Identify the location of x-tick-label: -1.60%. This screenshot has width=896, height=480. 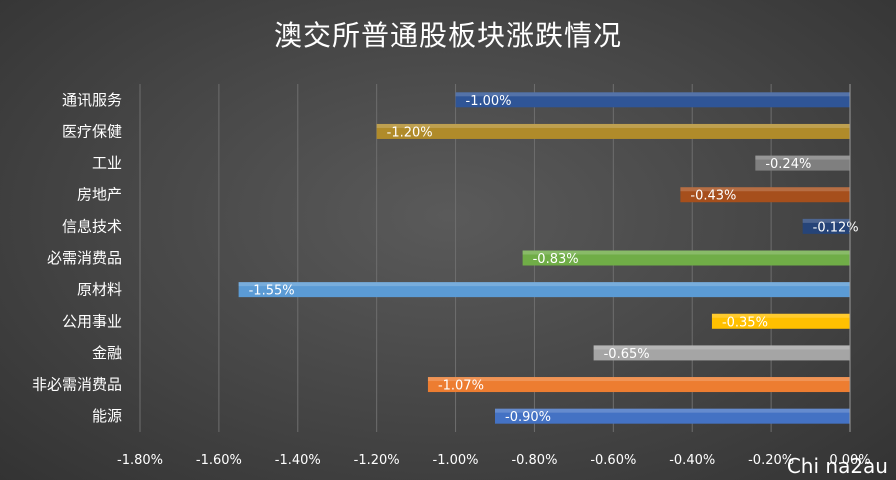
(219, 460).